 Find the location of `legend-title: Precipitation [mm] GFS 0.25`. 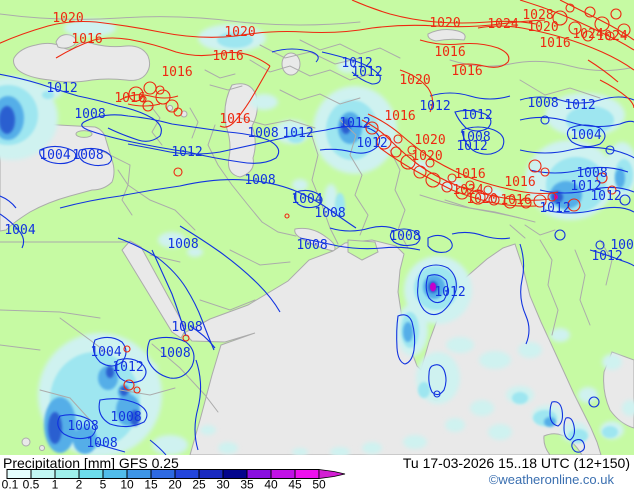

legend-title: Precipitation [mm] GFS 0.25 is located at coordinates (91, 463).